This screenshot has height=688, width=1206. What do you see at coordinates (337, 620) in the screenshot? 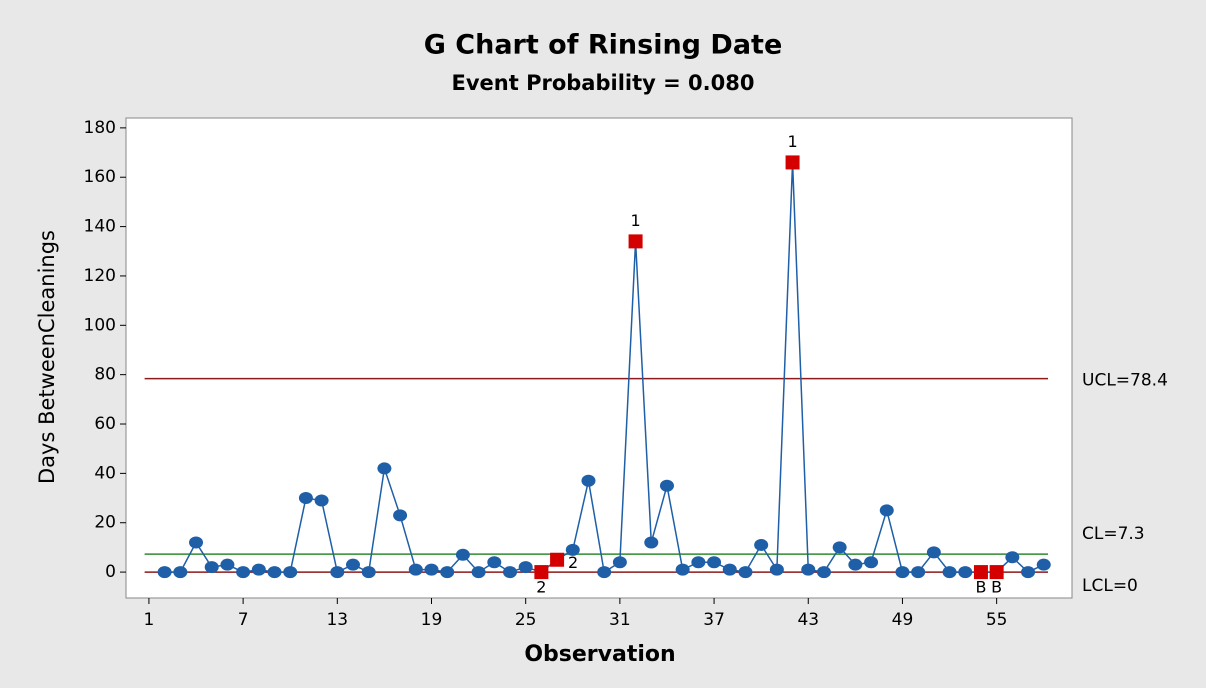
I see `x-tick-label: 13` at bounding box center [337, 620].